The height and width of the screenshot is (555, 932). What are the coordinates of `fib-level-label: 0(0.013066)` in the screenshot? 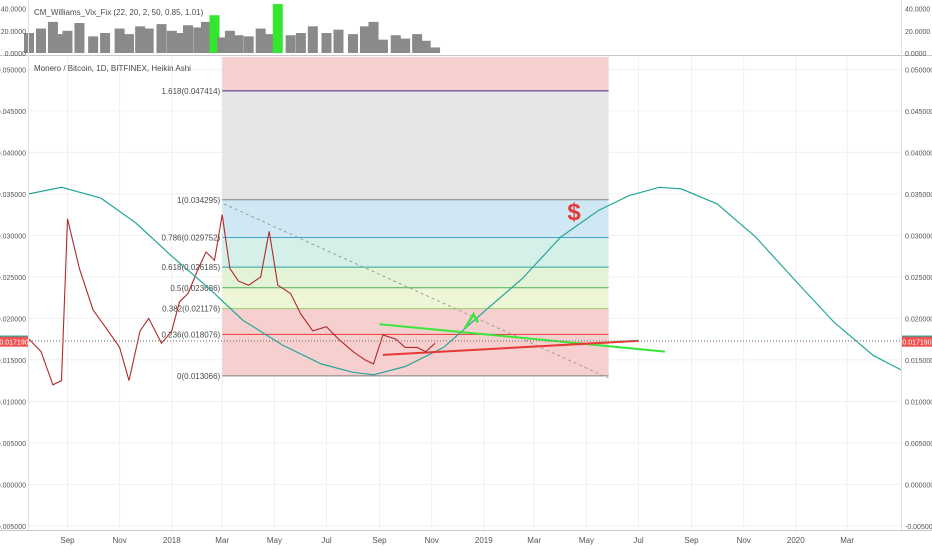 It's located at (198, 376).